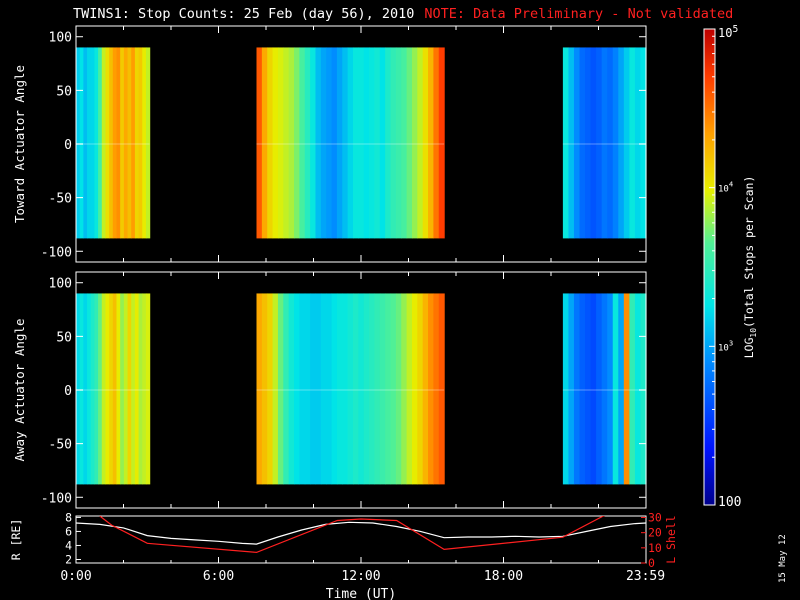 The image size is (800, 600). Describe the element at coordinates (655, 518) in the screenshot. I see `l-shell-tick-label: 30` at that location.